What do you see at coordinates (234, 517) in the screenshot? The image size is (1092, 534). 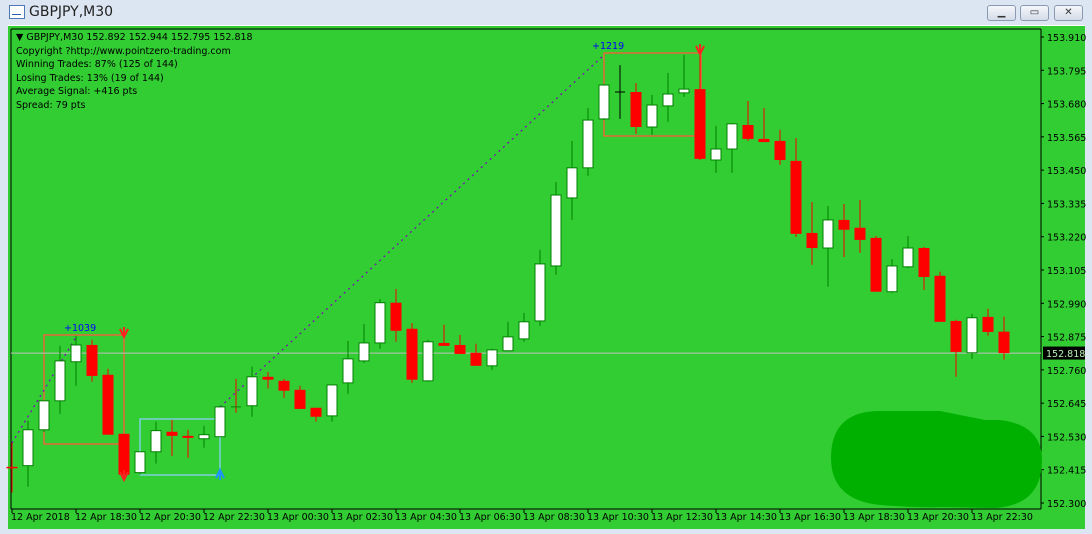 I see `time-tick-label: 12 Apr 22:30` at bounding box center [234, 517].